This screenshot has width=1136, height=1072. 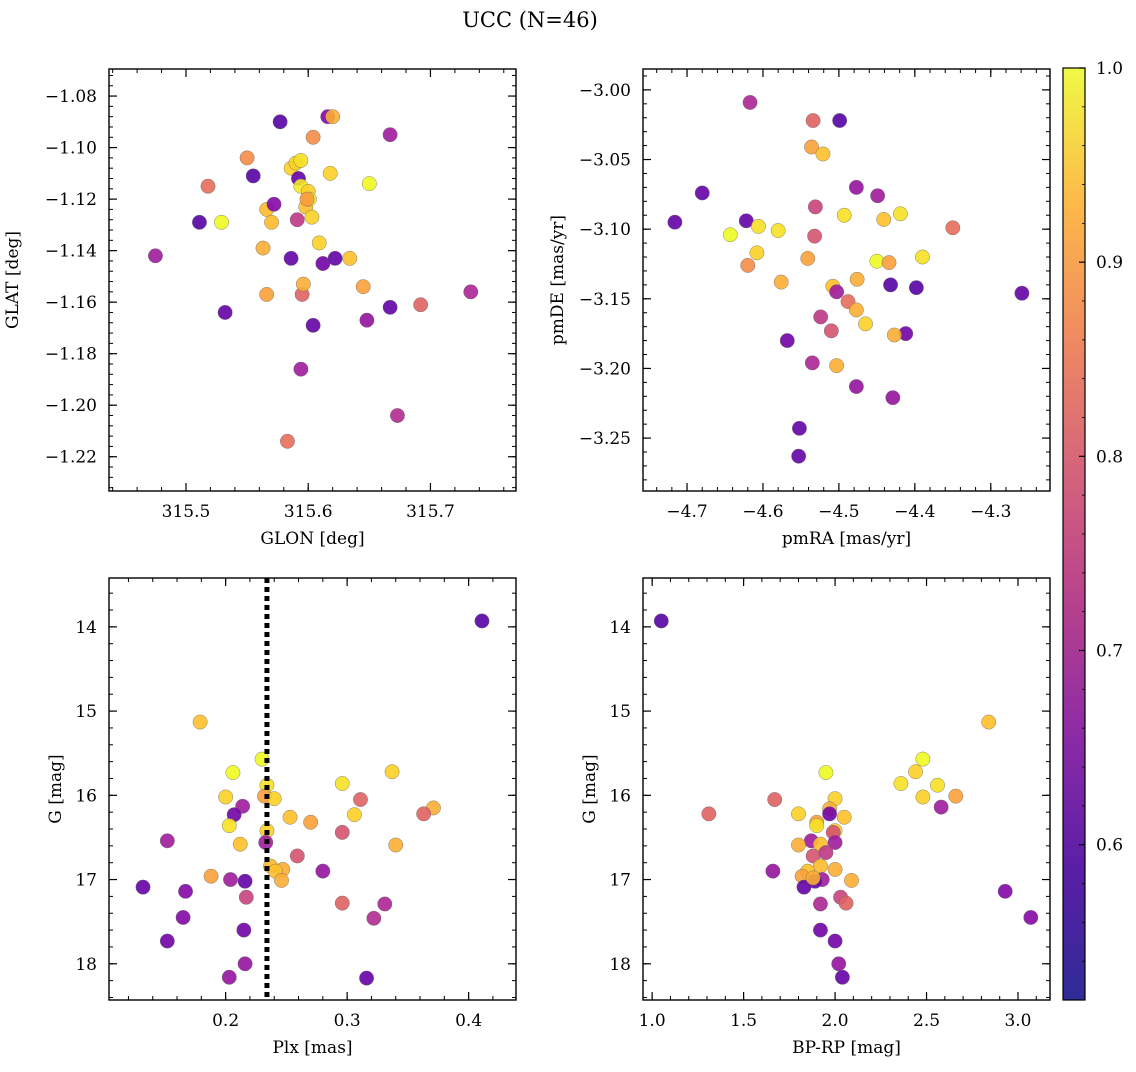 What do you see at coordinates (86, 965) in the screenshot?
I see `y-tick-label: 18` at bounding box center [86, 965].